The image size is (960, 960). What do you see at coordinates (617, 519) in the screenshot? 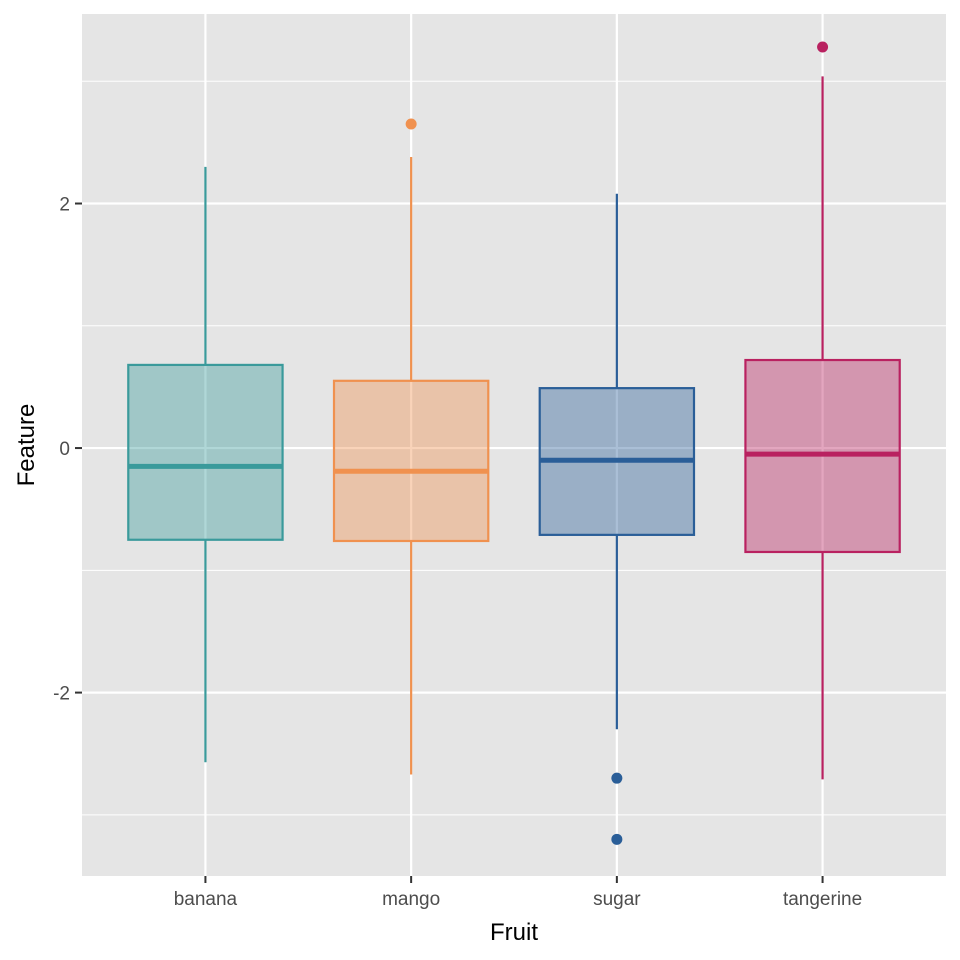
I see `box-sugar` at bounding box center [617, 519].